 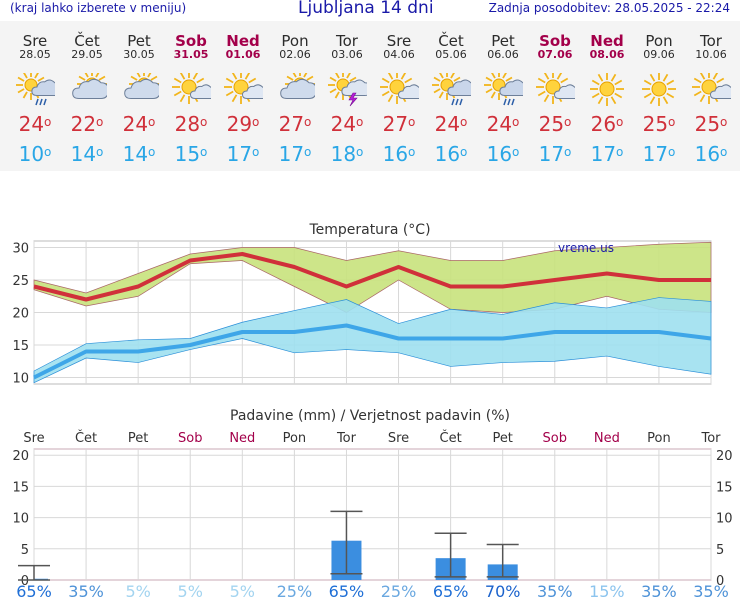 What do you see at coordinates (503, 54) in the screenshot?
I see `day-date: 06.06` at bounding box center [503, 54].